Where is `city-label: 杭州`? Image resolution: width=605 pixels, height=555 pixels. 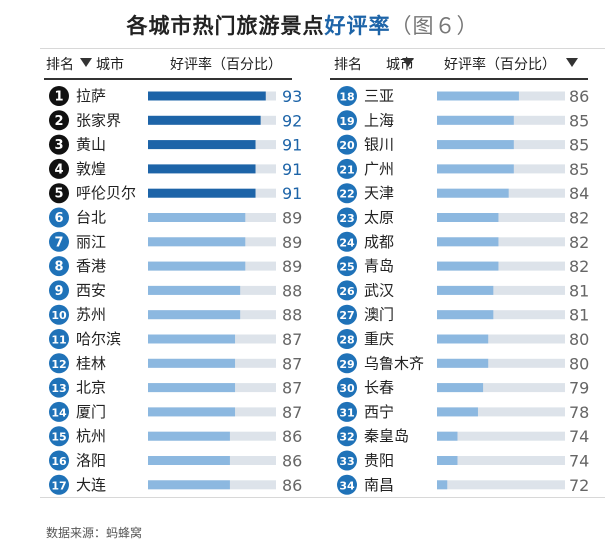 city-label: 杭州 is located at coordinates (91, 436).